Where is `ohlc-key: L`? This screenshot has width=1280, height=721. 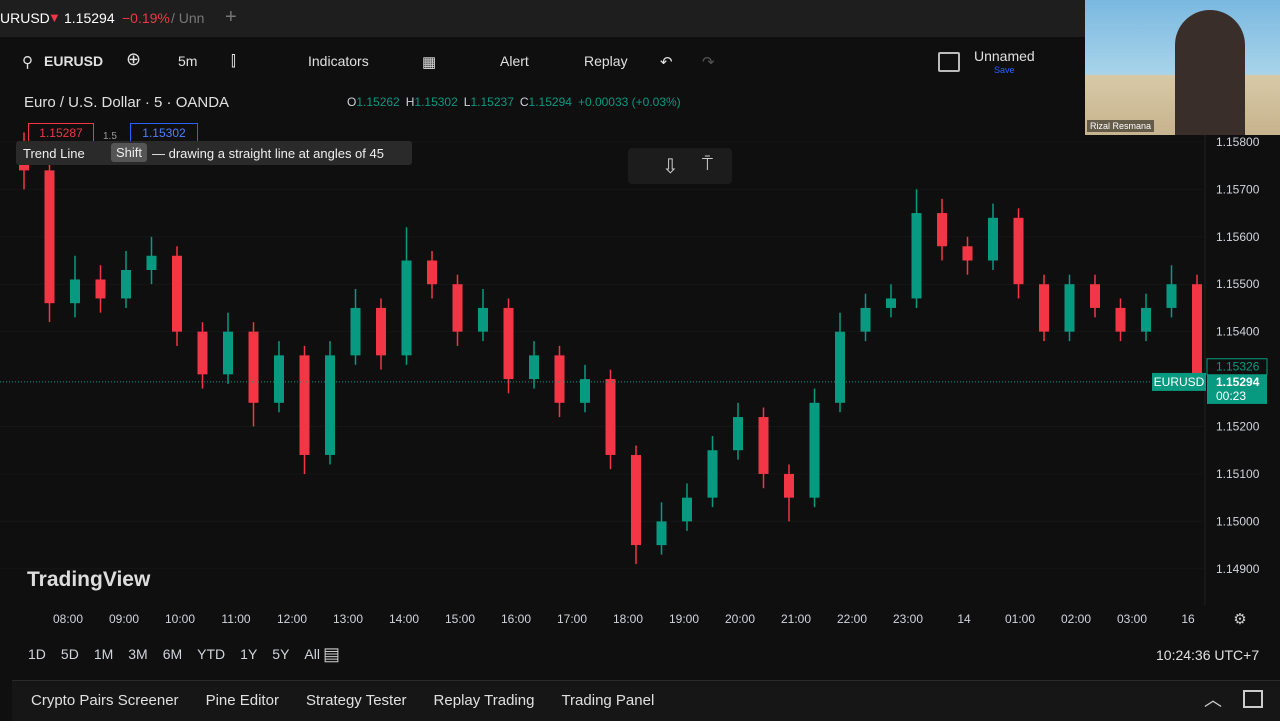
ohlc-key: L is located at coordinates (467, 102).